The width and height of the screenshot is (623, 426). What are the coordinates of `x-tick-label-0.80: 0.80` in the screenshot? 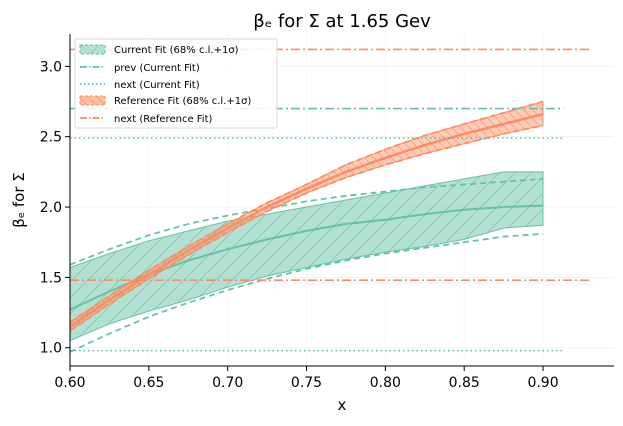 It's located at (385, 383).